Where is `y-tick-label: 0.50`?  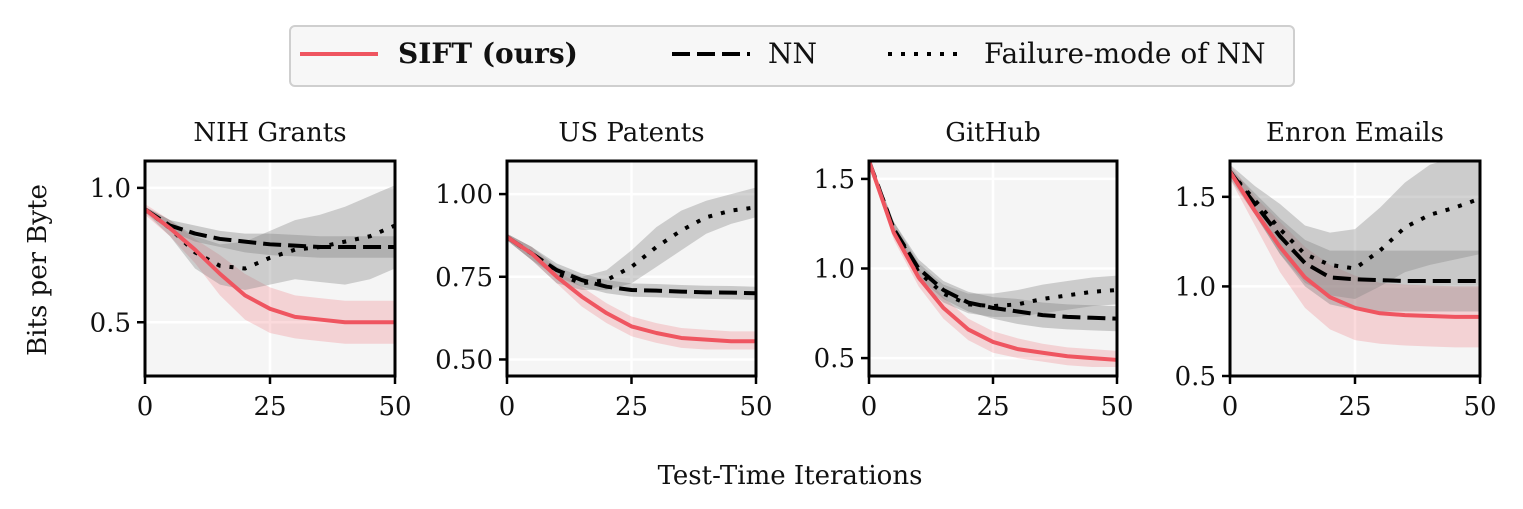 y-tick-label: 0.50 is located at coordinates (464, 360).